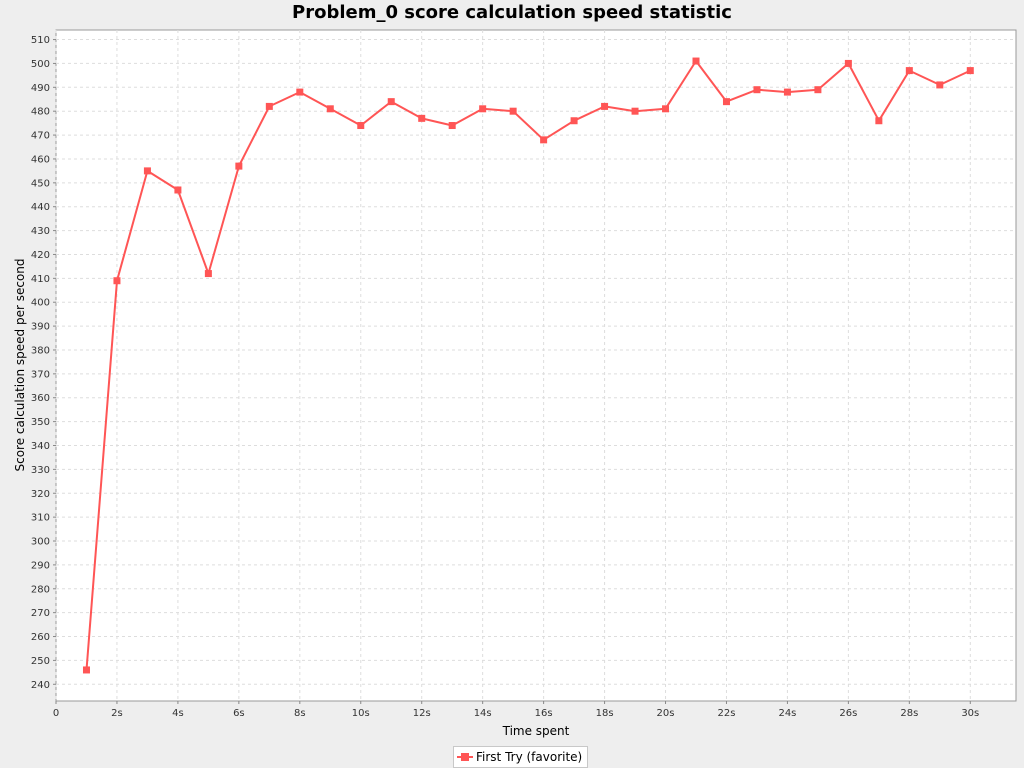  I want to click on y-tick-label: 270, so click(40, 613).